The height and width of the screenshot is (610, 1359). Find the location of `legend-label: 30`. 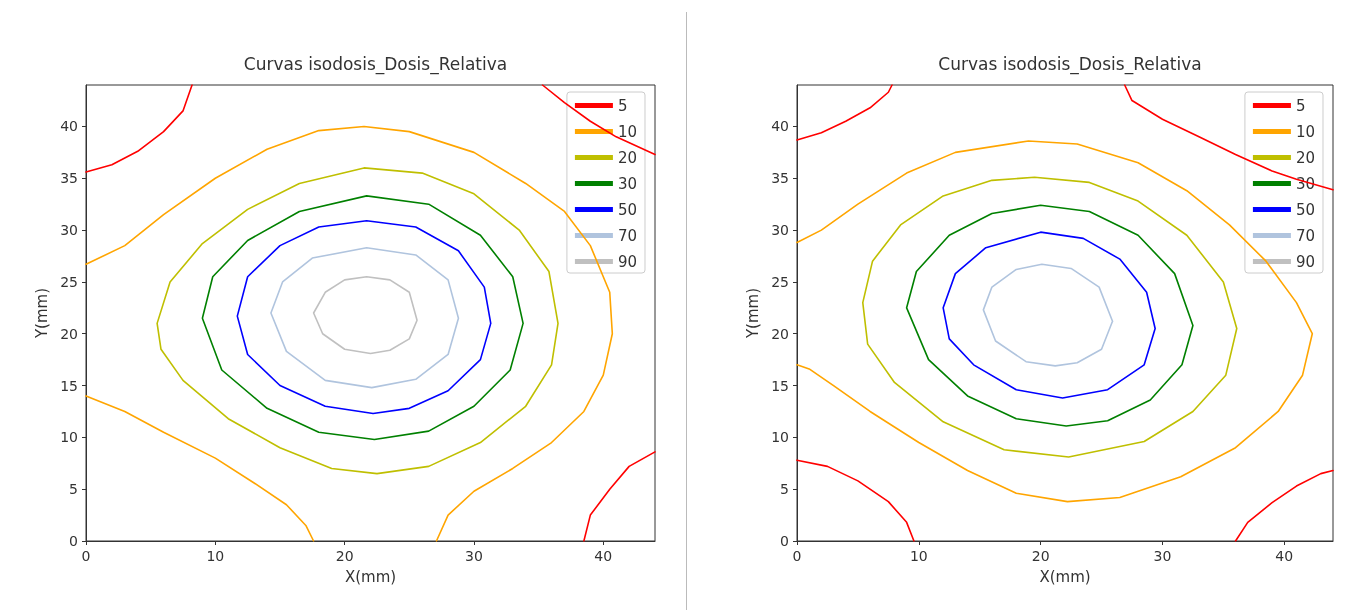

legend-label: 30 is located at coordinates (627, 183).